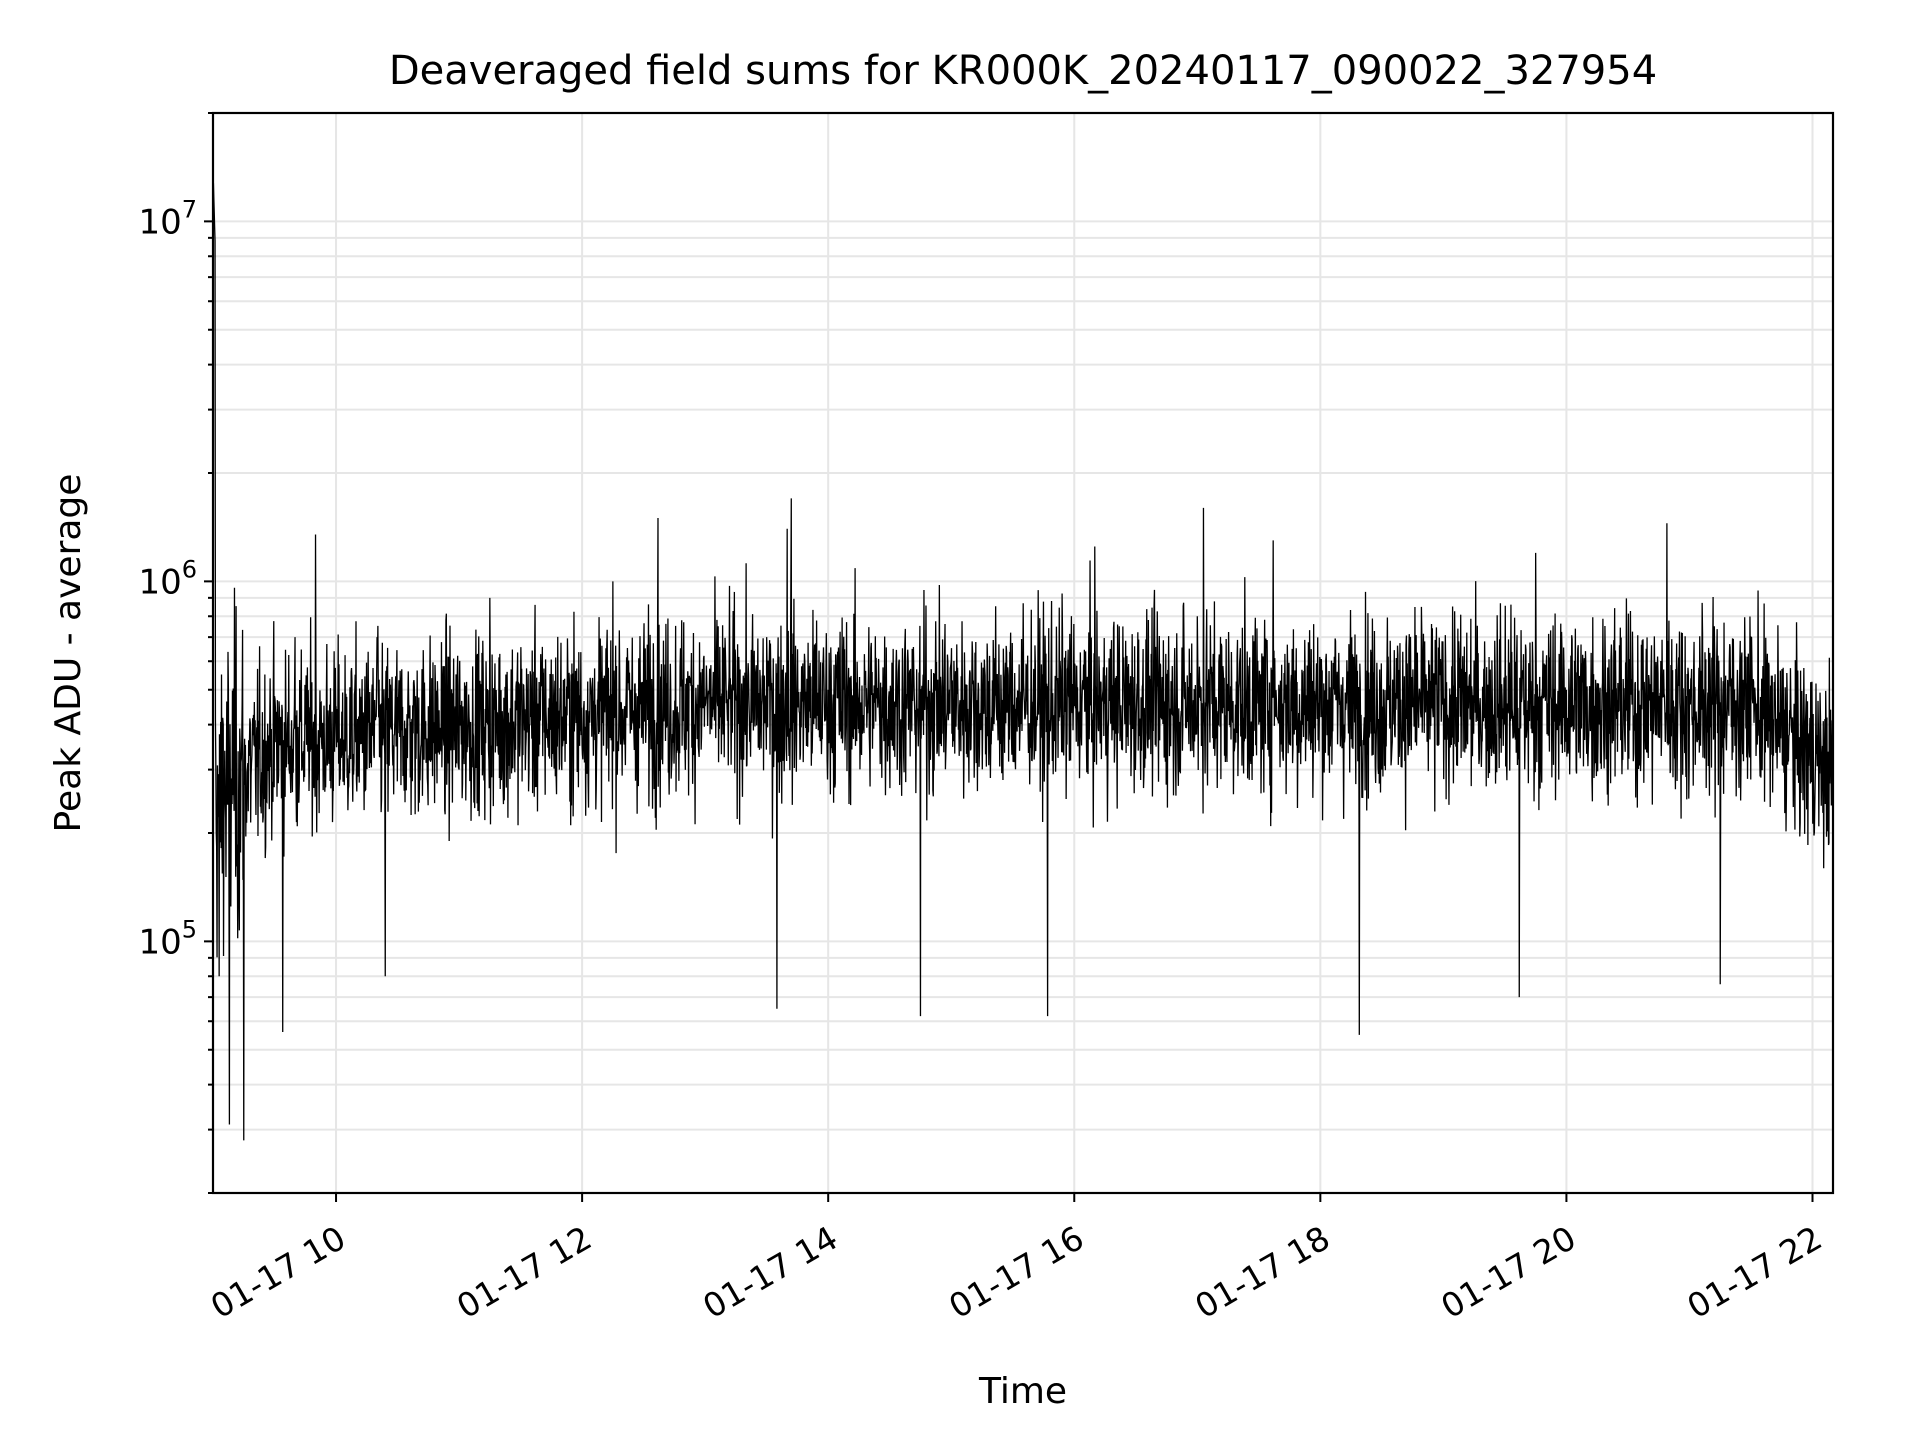  I want to click on y-tick-label: 10⁷, so click(167, 218).